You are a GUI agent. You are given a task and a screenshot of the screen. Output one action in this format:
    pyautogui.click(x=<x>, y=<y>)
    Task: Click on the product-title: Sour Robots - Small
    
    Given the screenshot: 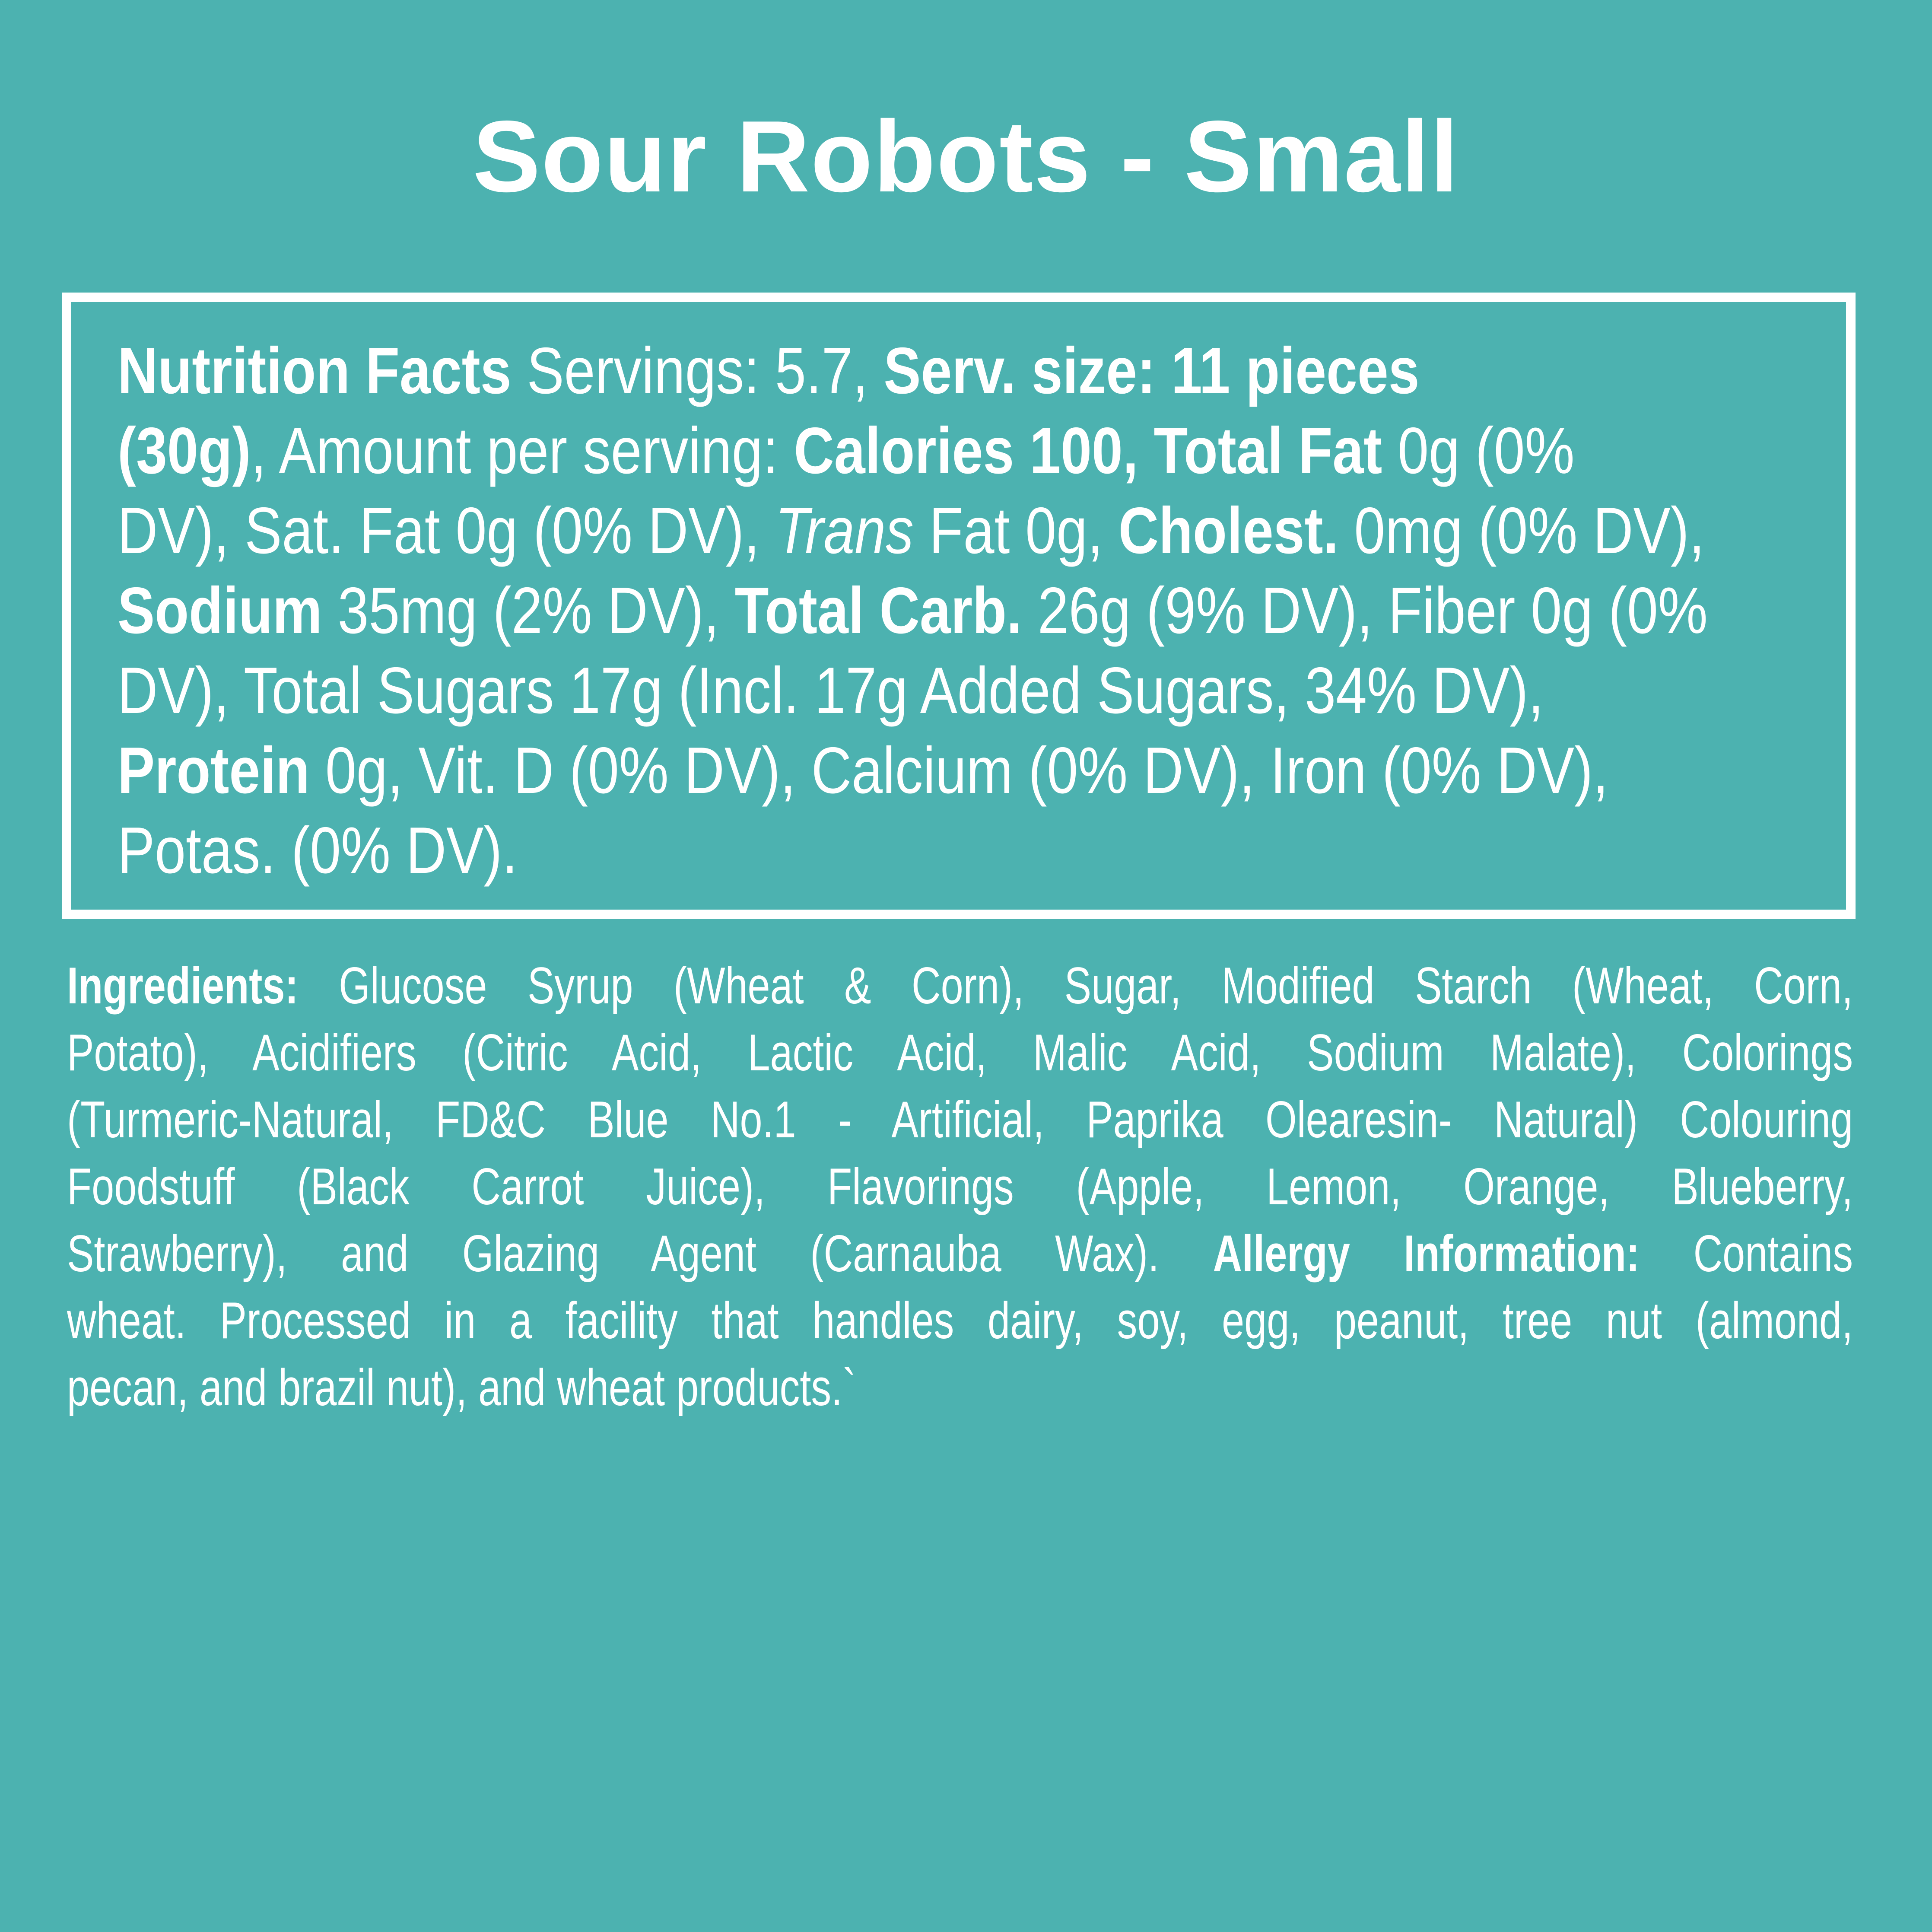 What is the action you would take?
    pyautogui.click(x=966, y=156)
    